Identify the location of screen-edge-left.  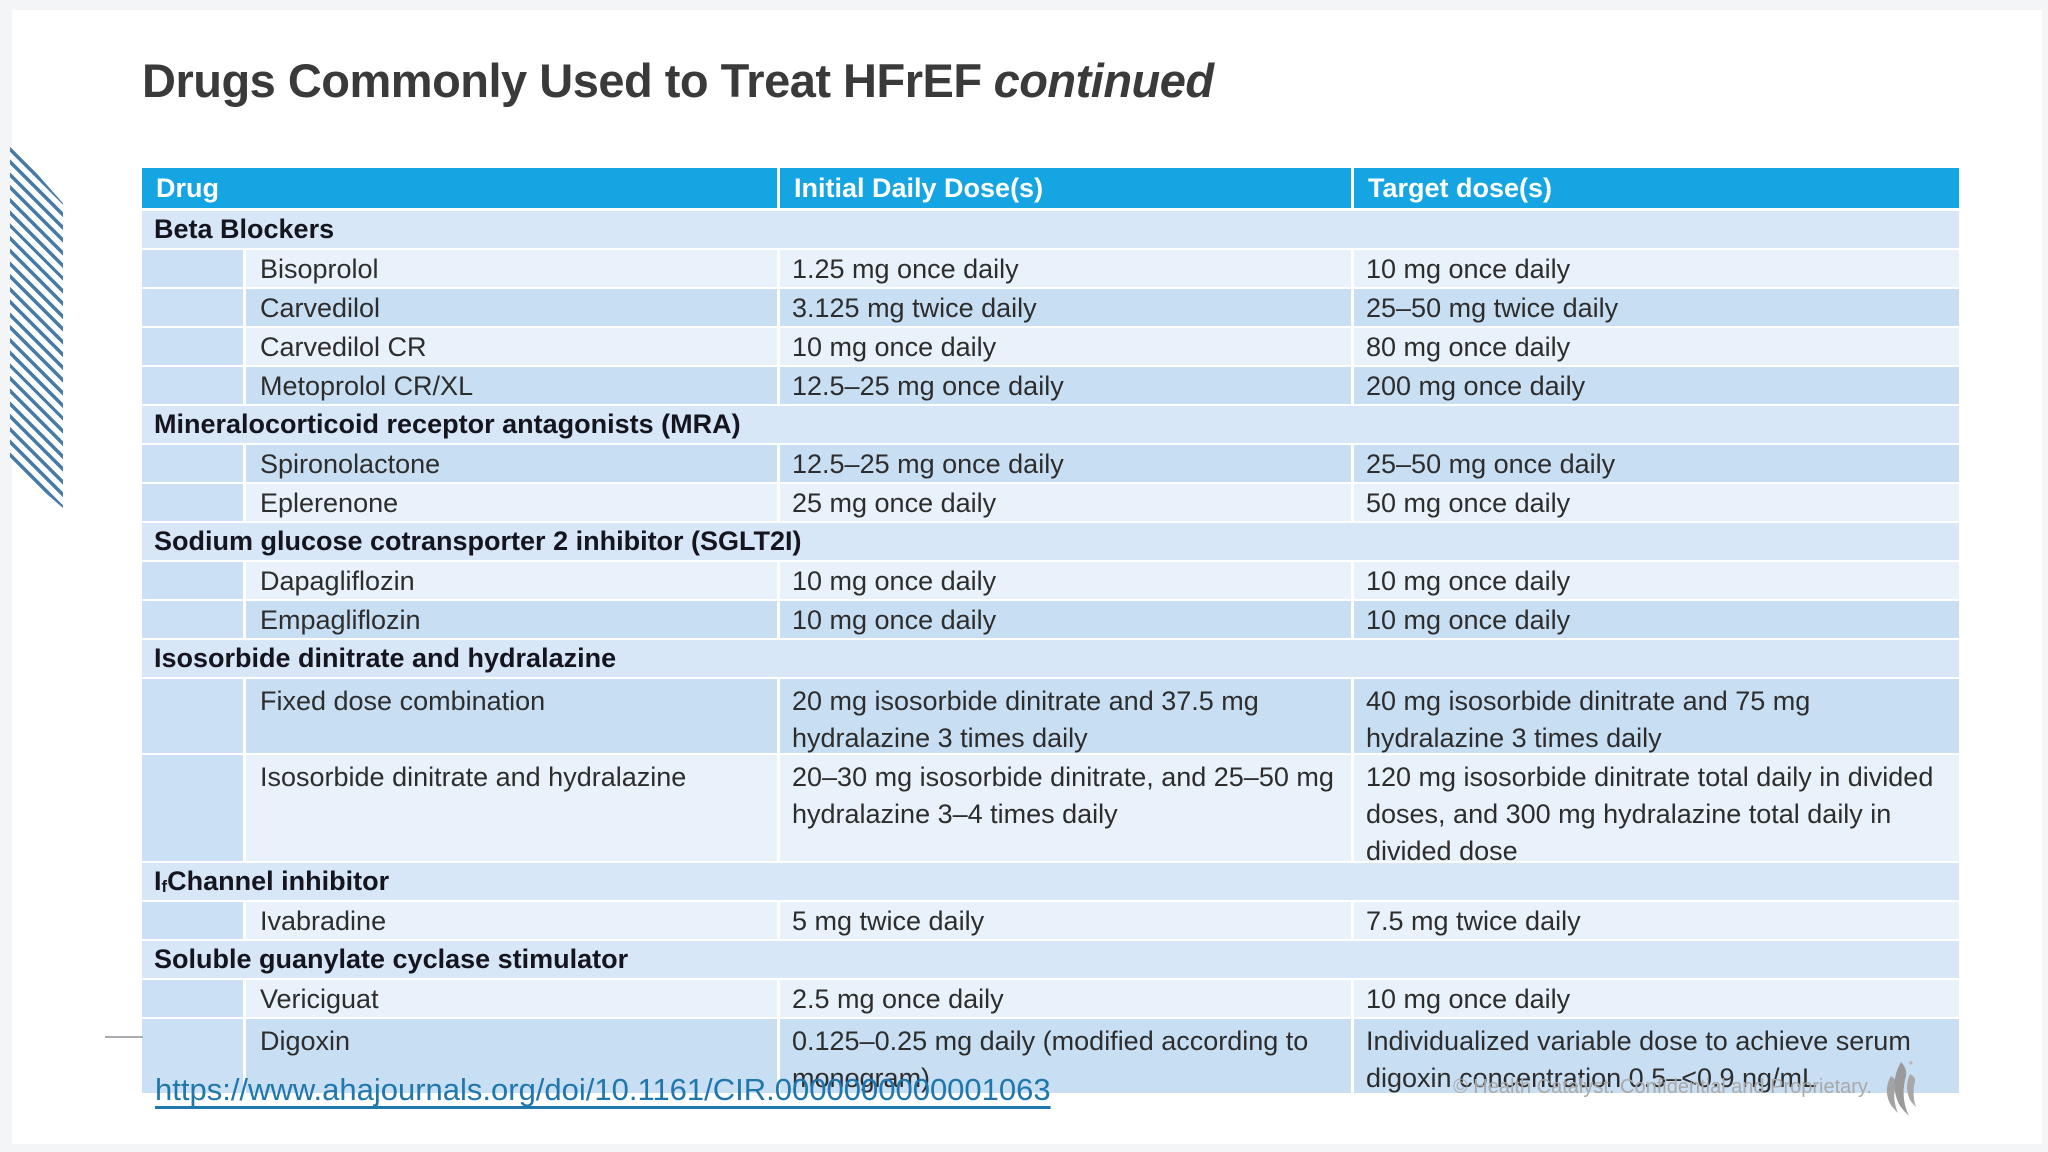
(6, 576).